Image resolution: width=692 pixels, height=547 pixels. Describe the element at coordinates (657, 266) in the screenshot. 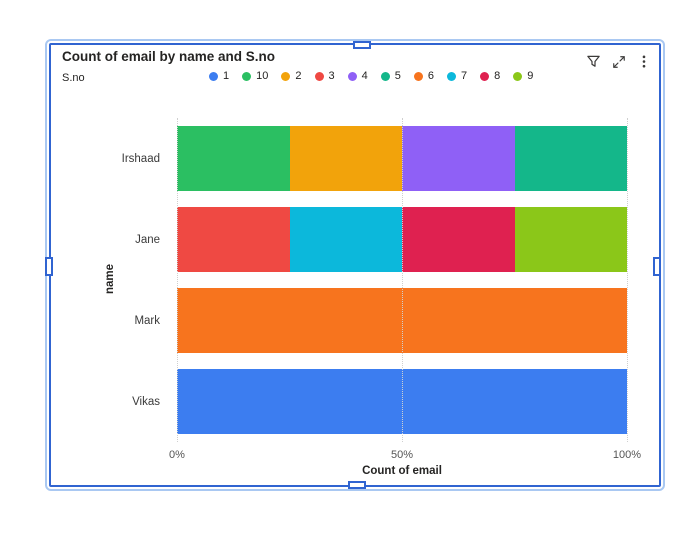

I see `resize-handle-right` at that location.